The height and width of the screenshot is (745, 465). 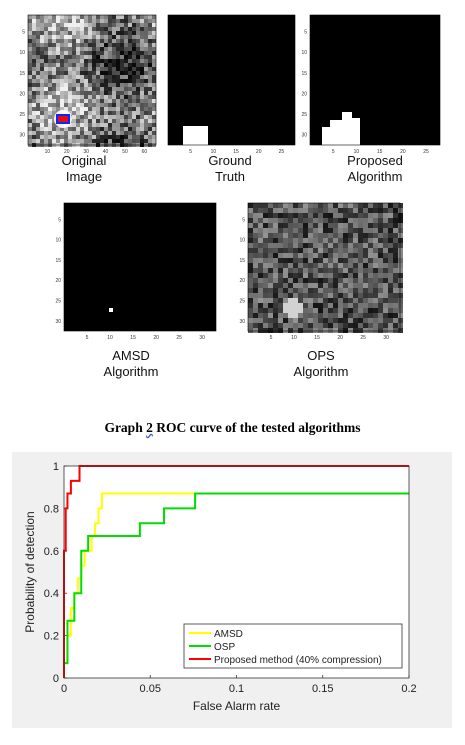 What do you see at coordinates (56, 679) in the screenshot?
I see `y-tick-label: 0` at bounding box center [56, 679].